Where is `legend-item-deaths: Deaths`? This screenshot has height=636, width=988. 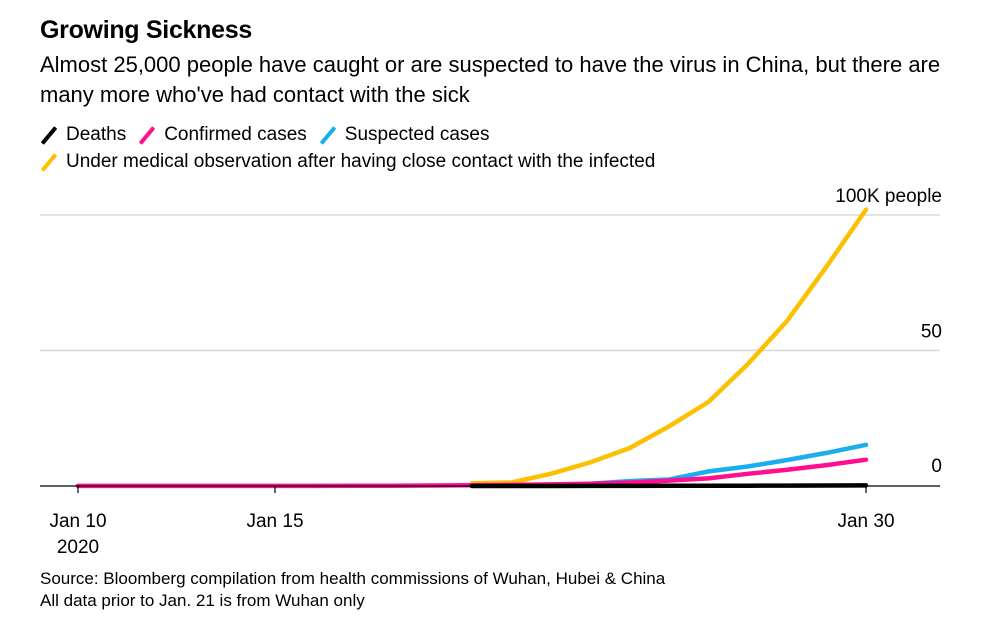
legend-item-deaths: Deaths is located at coordinates (83, 134).